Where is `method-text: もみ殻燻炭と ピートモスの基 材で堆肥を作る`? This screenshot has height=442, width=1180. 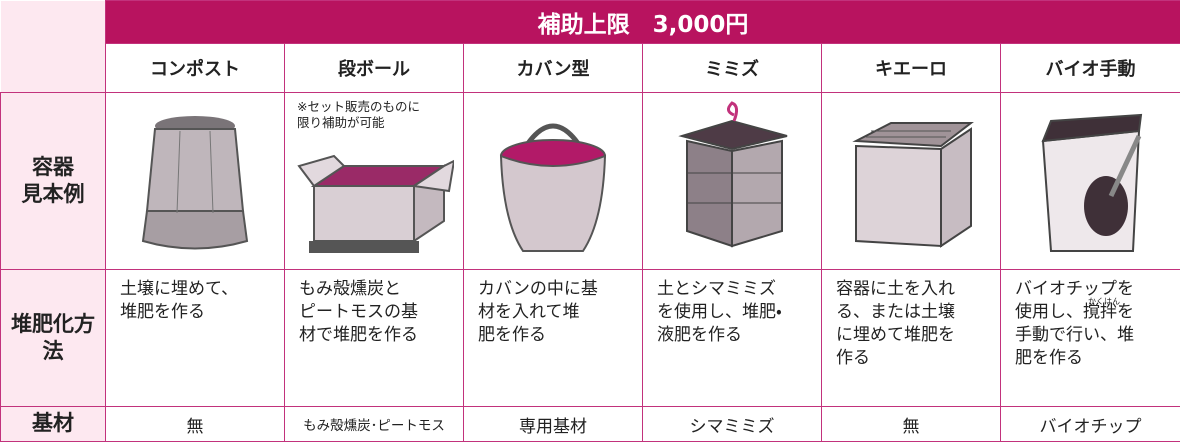 method-text: もみ殻燻炭と ピートモスの基 材で堆肥を作る is located at coordinates (374, 338).